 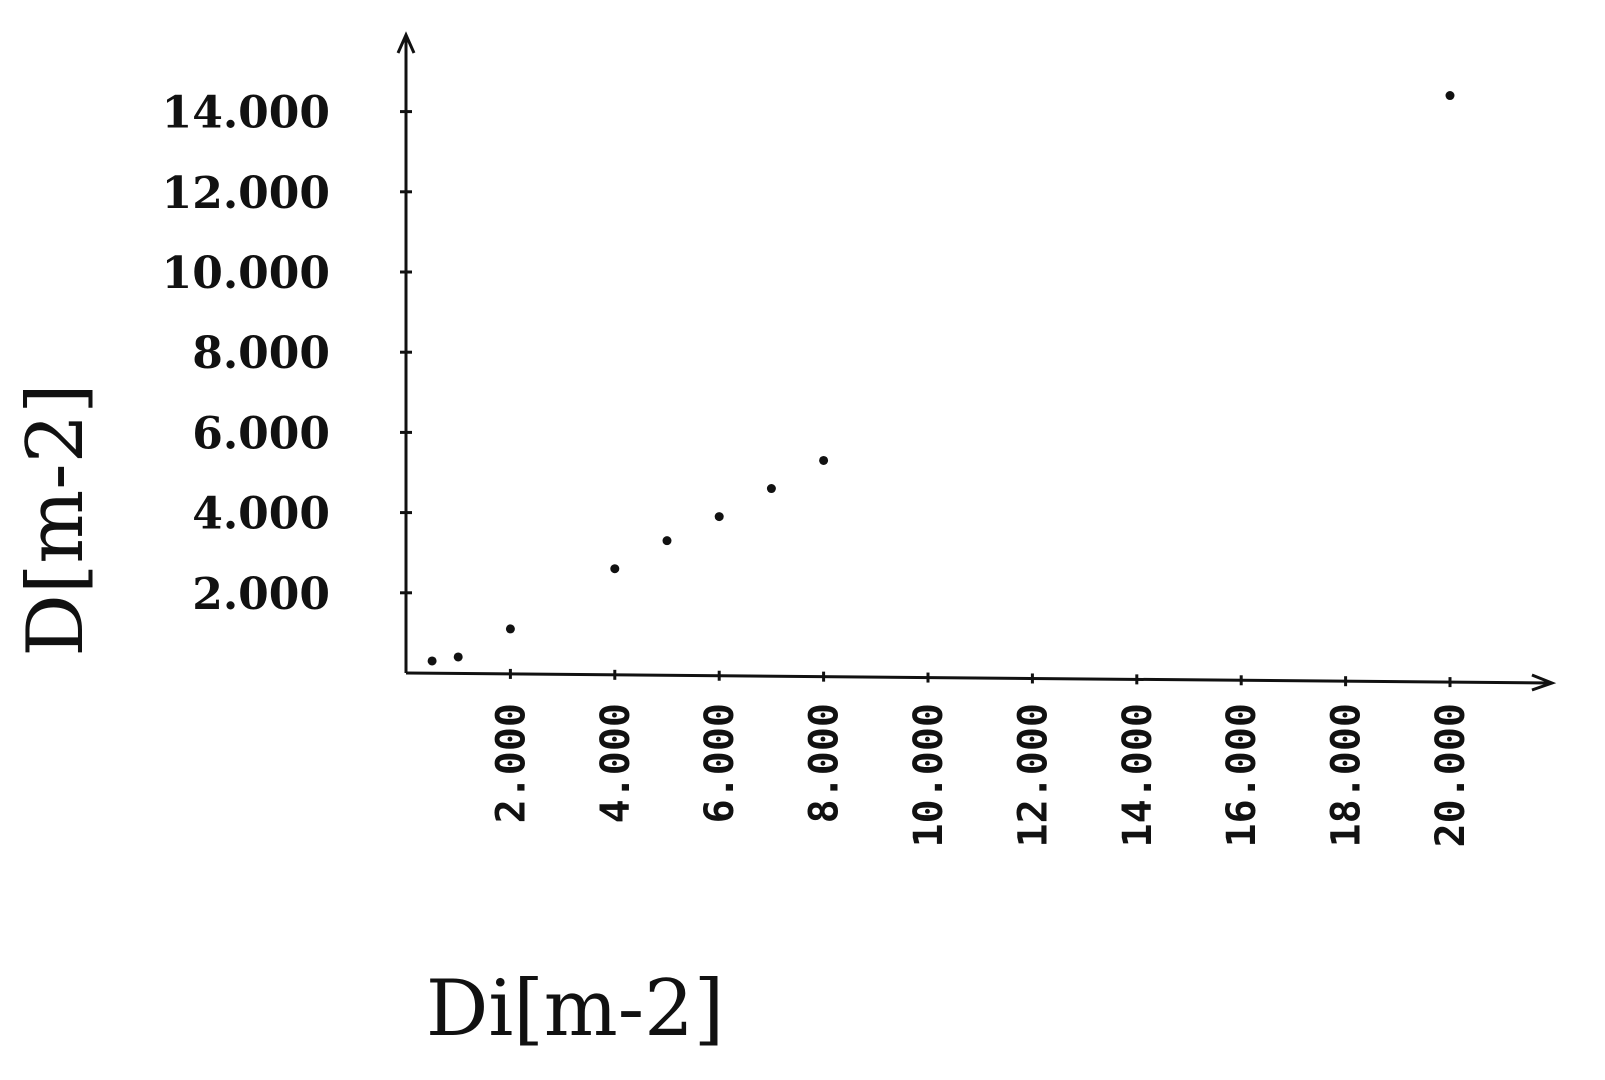 I want to click on y-tick-label: 8.000, so click(x=261, y=353).